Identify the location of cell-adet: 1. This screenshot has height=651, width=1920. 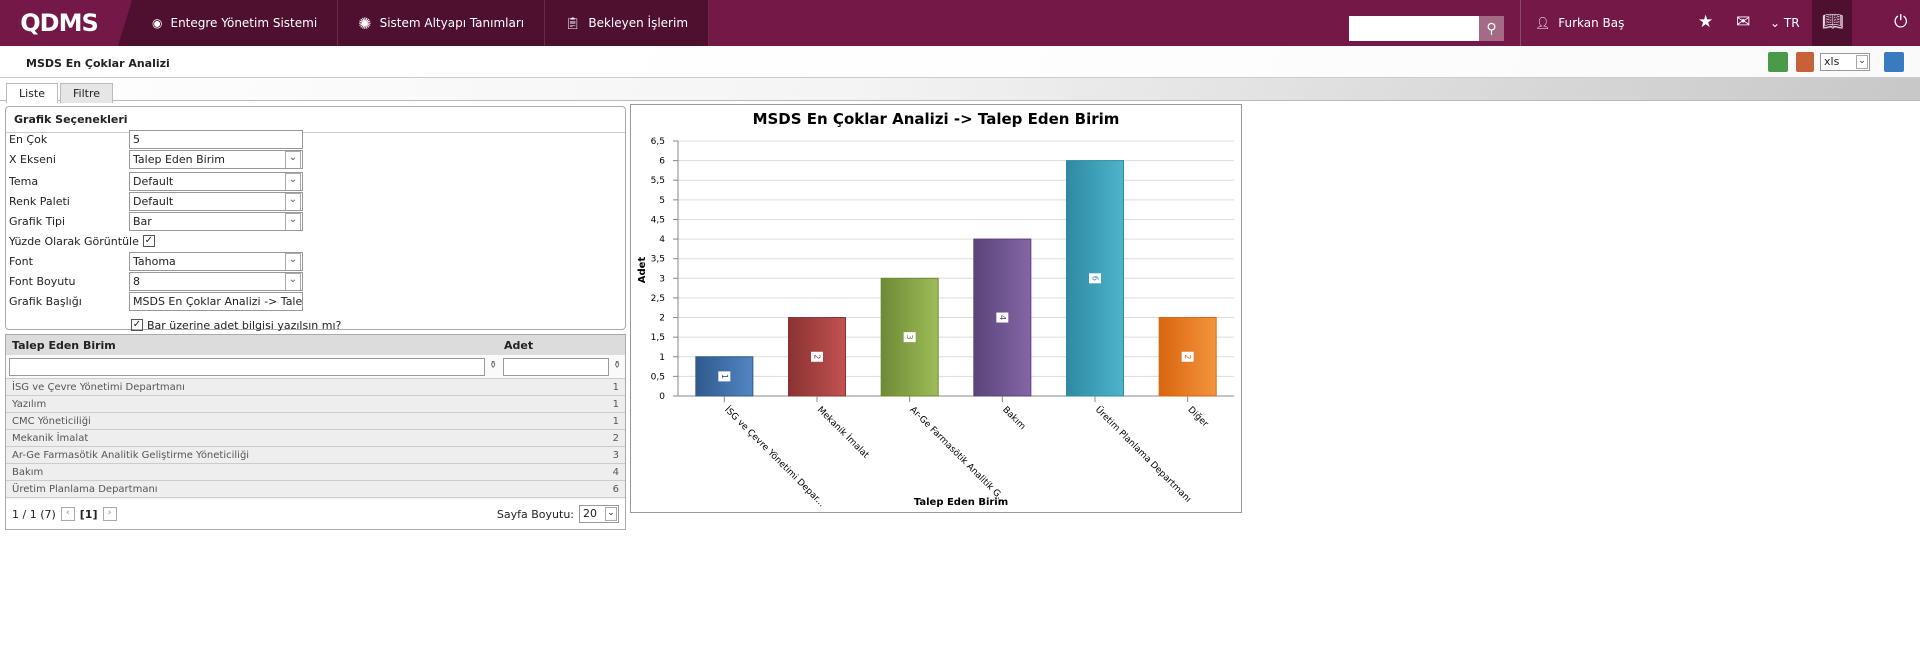
(615, 404).